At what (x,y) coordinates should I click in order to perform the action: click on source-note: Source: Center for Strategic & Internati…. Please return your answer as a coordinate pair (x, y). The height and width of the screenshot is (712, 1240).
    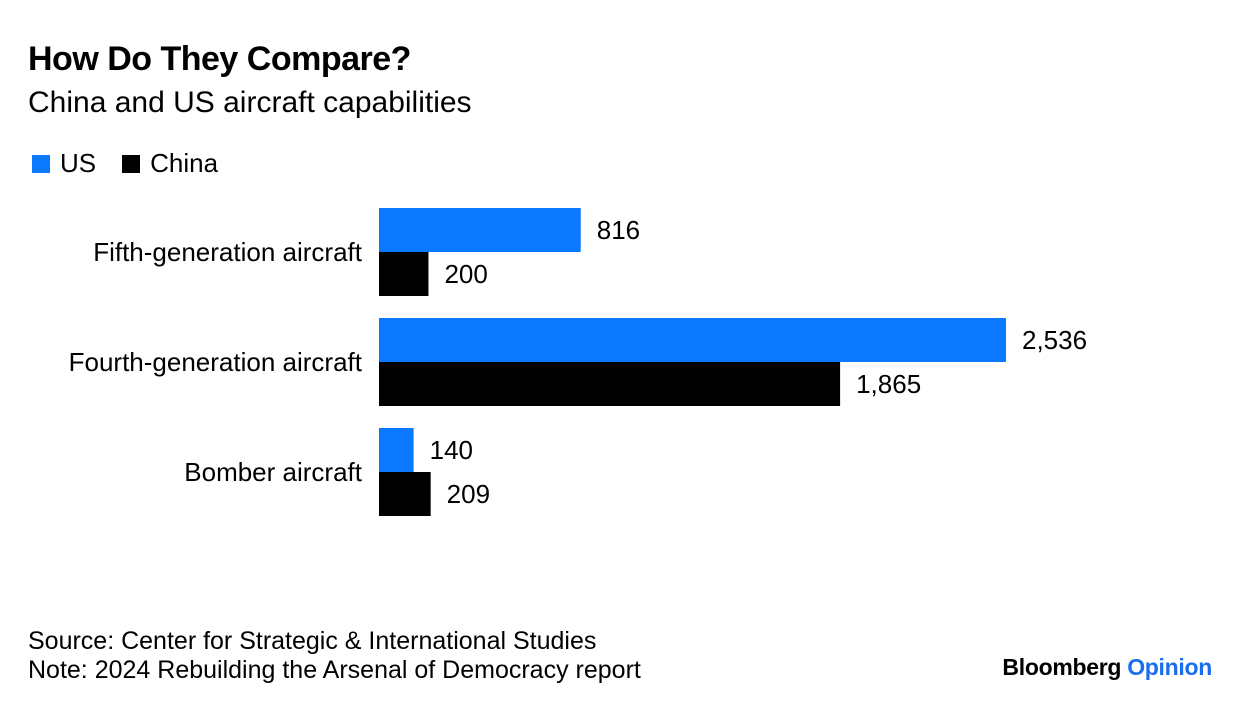
    Looking at the image, I should click on (312, 641).